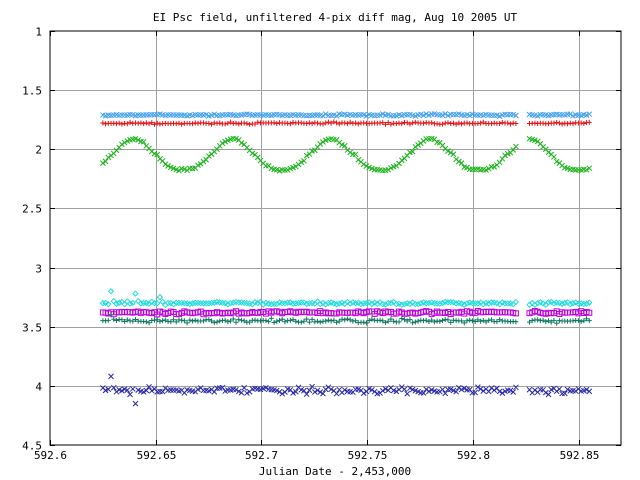 The image size is (640, 480). I want to click on x-axis-label: Julian Date - 2,453,000, so click(335, 471).